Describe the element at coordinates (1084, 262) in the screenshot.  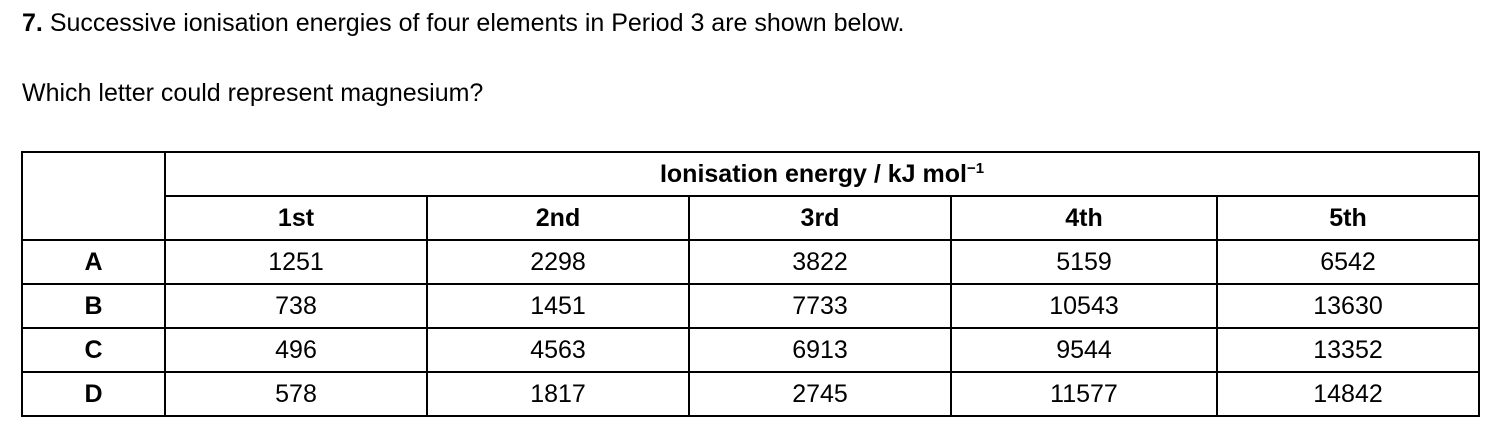
I see `table-cell: 5159` at that location.